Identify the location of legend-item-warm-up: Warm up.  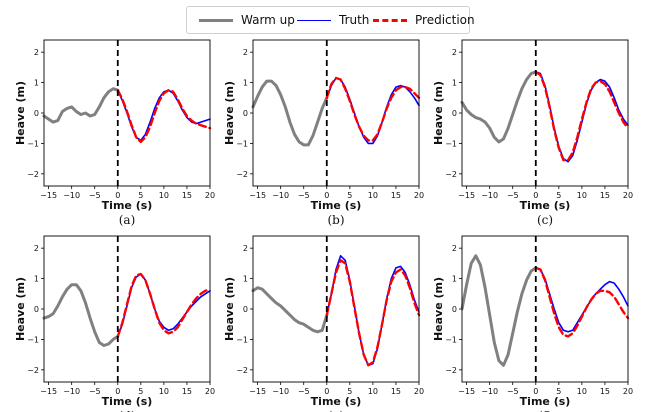
(247, 20).